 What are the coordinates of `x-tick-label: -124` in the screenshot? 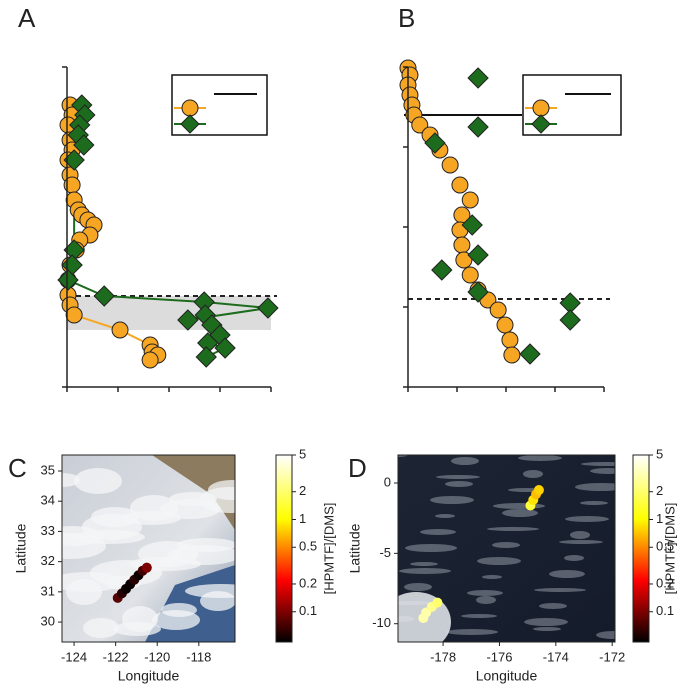 It's located at (74, 656).